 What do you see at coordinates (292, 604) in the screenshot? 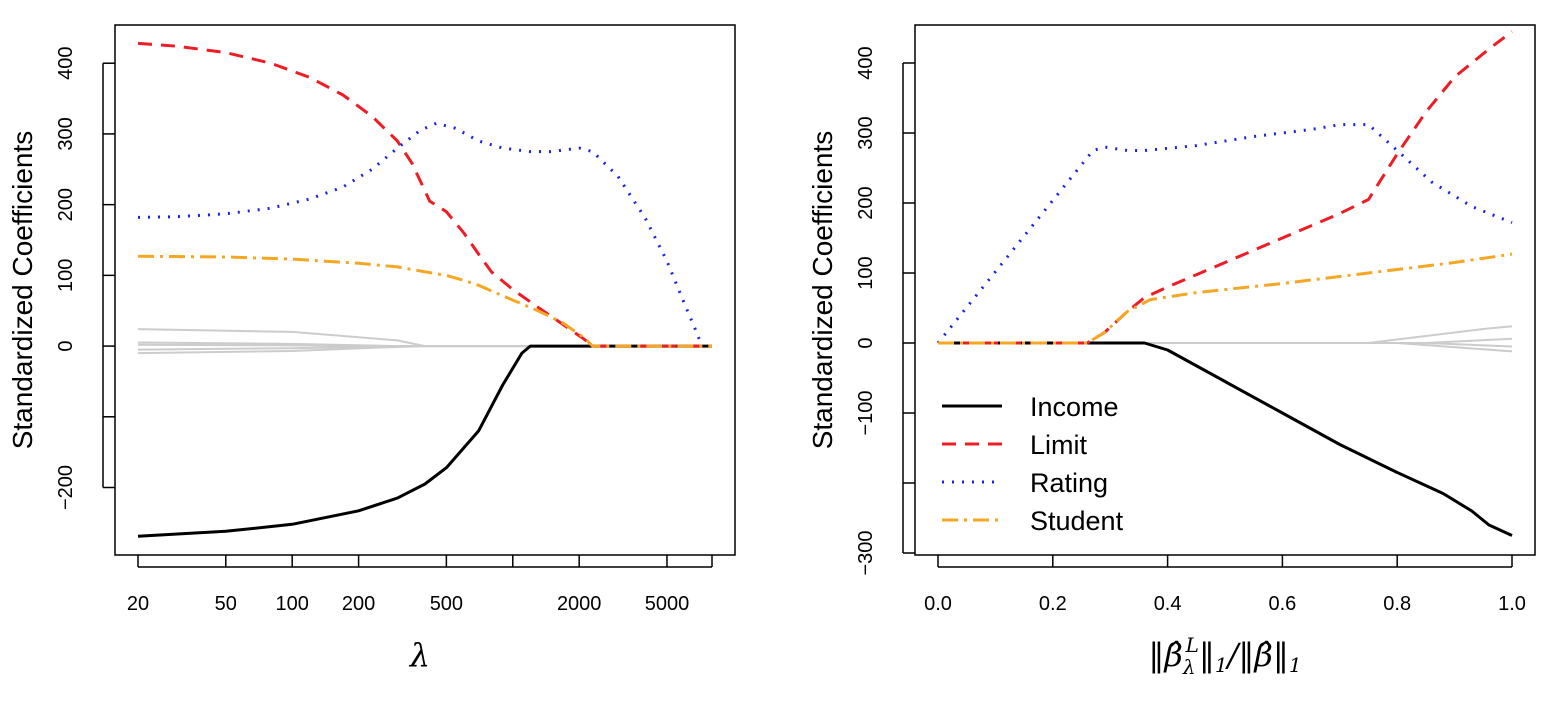
I see `x-tick-label: 100` at bounding box center [292, 604].